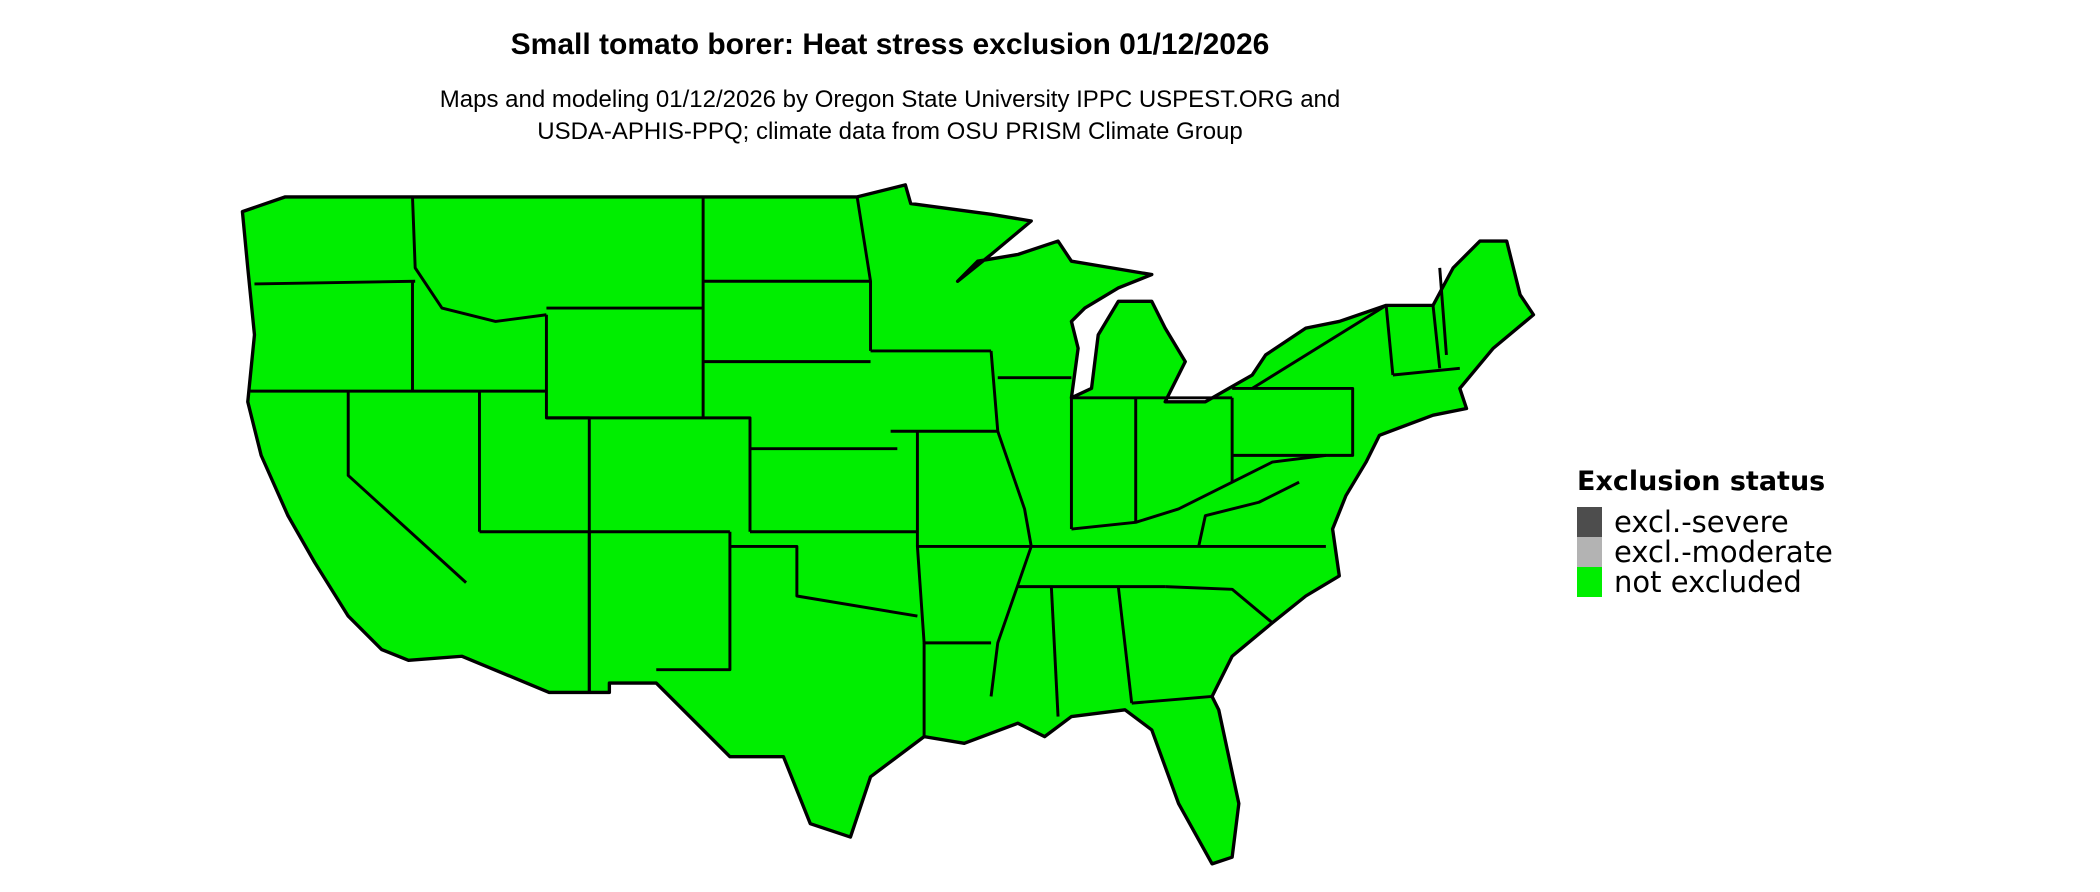 The width and height of the screenshot is (2100, 892). Describe the element at coordinates (1705, 552) in the screenshot. I see `legend-item-moderate: excl.-moderate` at that location.